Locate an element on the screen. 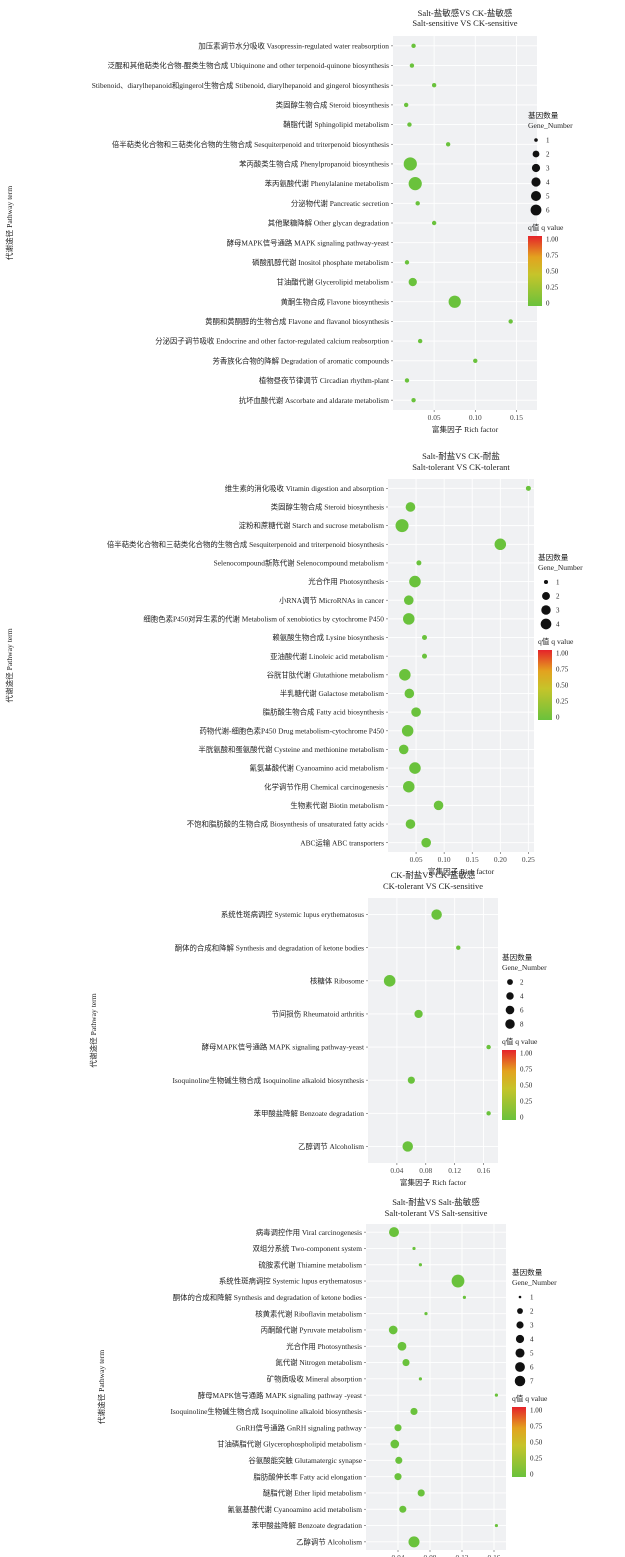 This screenshot has width=625, height=1557. pathway-term-label: 分泌物代谢 Pancreatic secretion is located at coordinates (340, 203).